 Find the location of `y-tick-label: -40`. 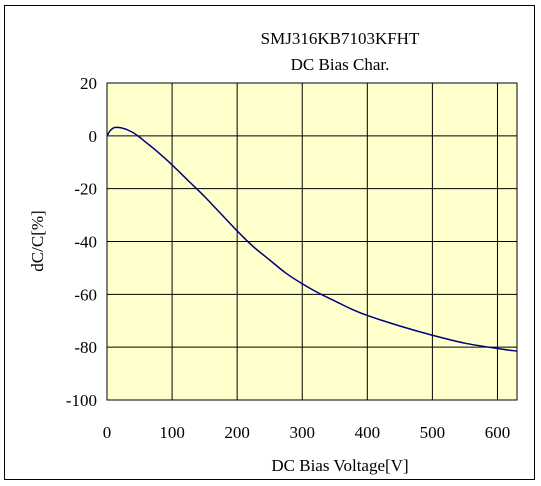

y-tick-label: -40 is located at coordinates (85, 242).